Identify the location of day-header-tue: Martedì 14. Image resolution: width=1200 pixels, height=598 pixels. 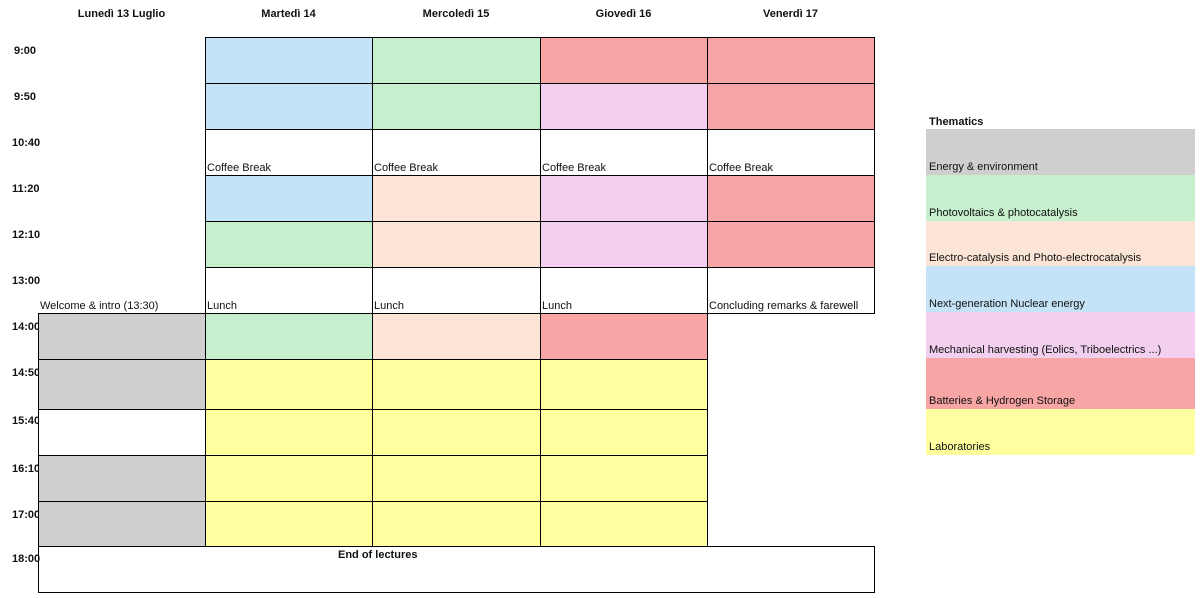
(288, 14).